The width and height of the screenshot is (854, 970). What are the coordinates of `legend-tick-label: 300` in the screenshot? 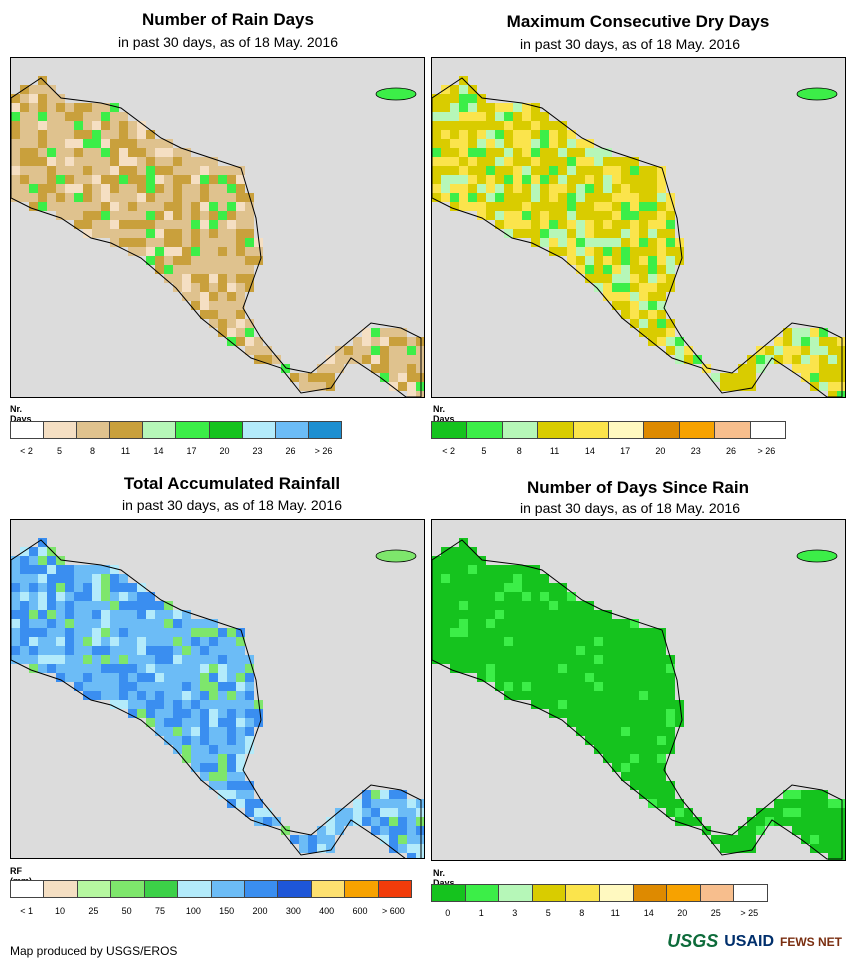 It's located at (293, 911).